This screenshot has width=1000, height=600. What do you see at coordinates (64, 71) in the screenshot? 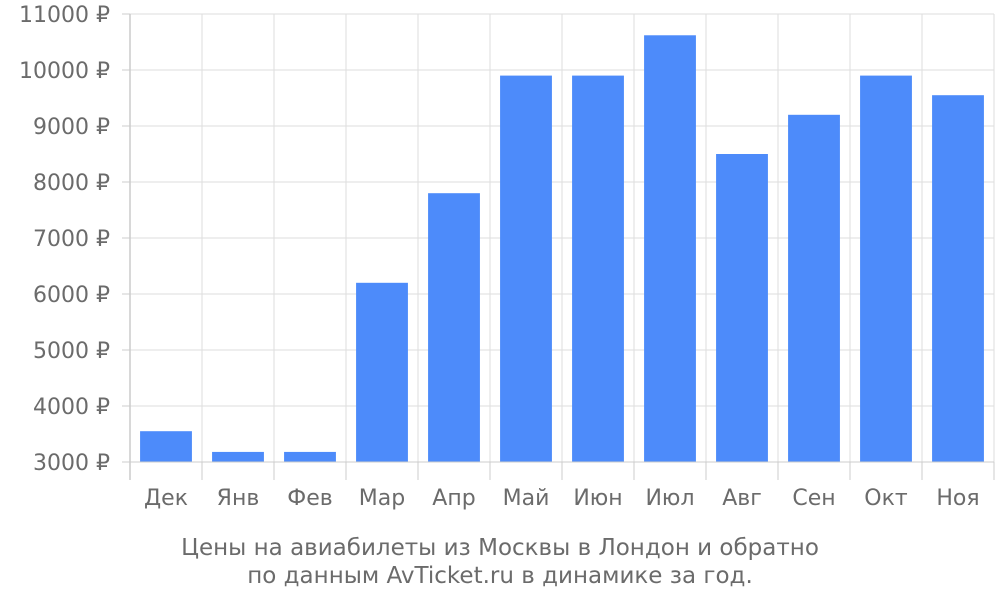
I see `y-tick-label: 10000 ₽` at bounding box center [64, 71].